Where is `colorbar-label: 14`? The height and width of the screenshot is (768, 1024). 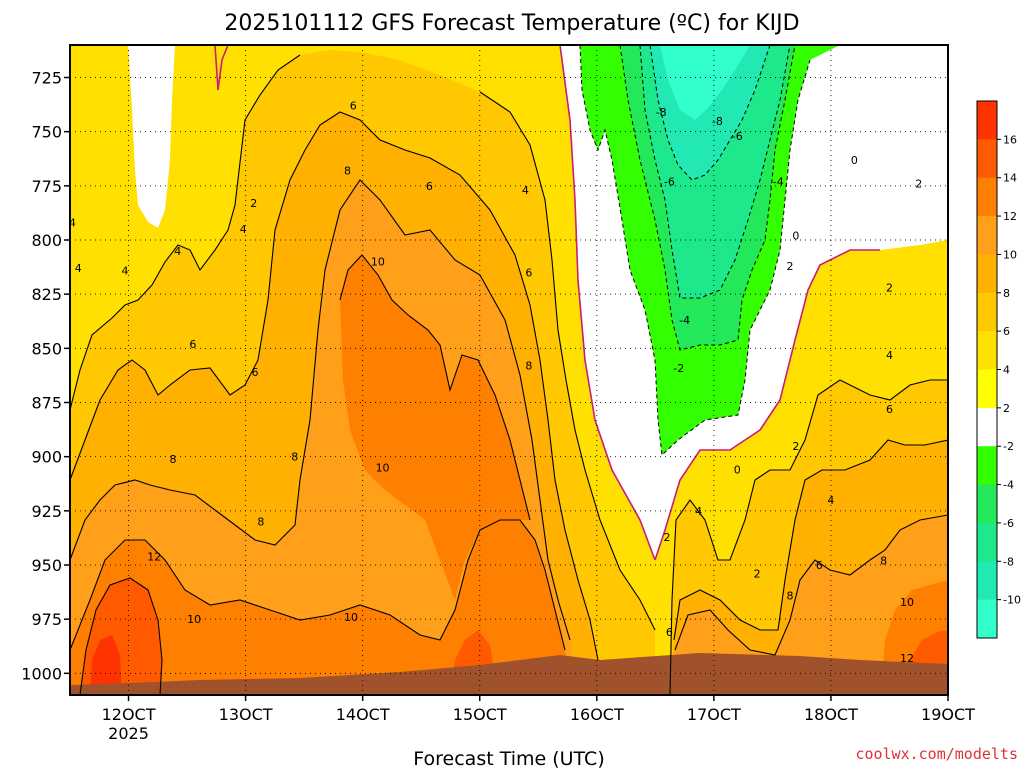 colorbar-label: 14 is located at coordinates (1010, 178).